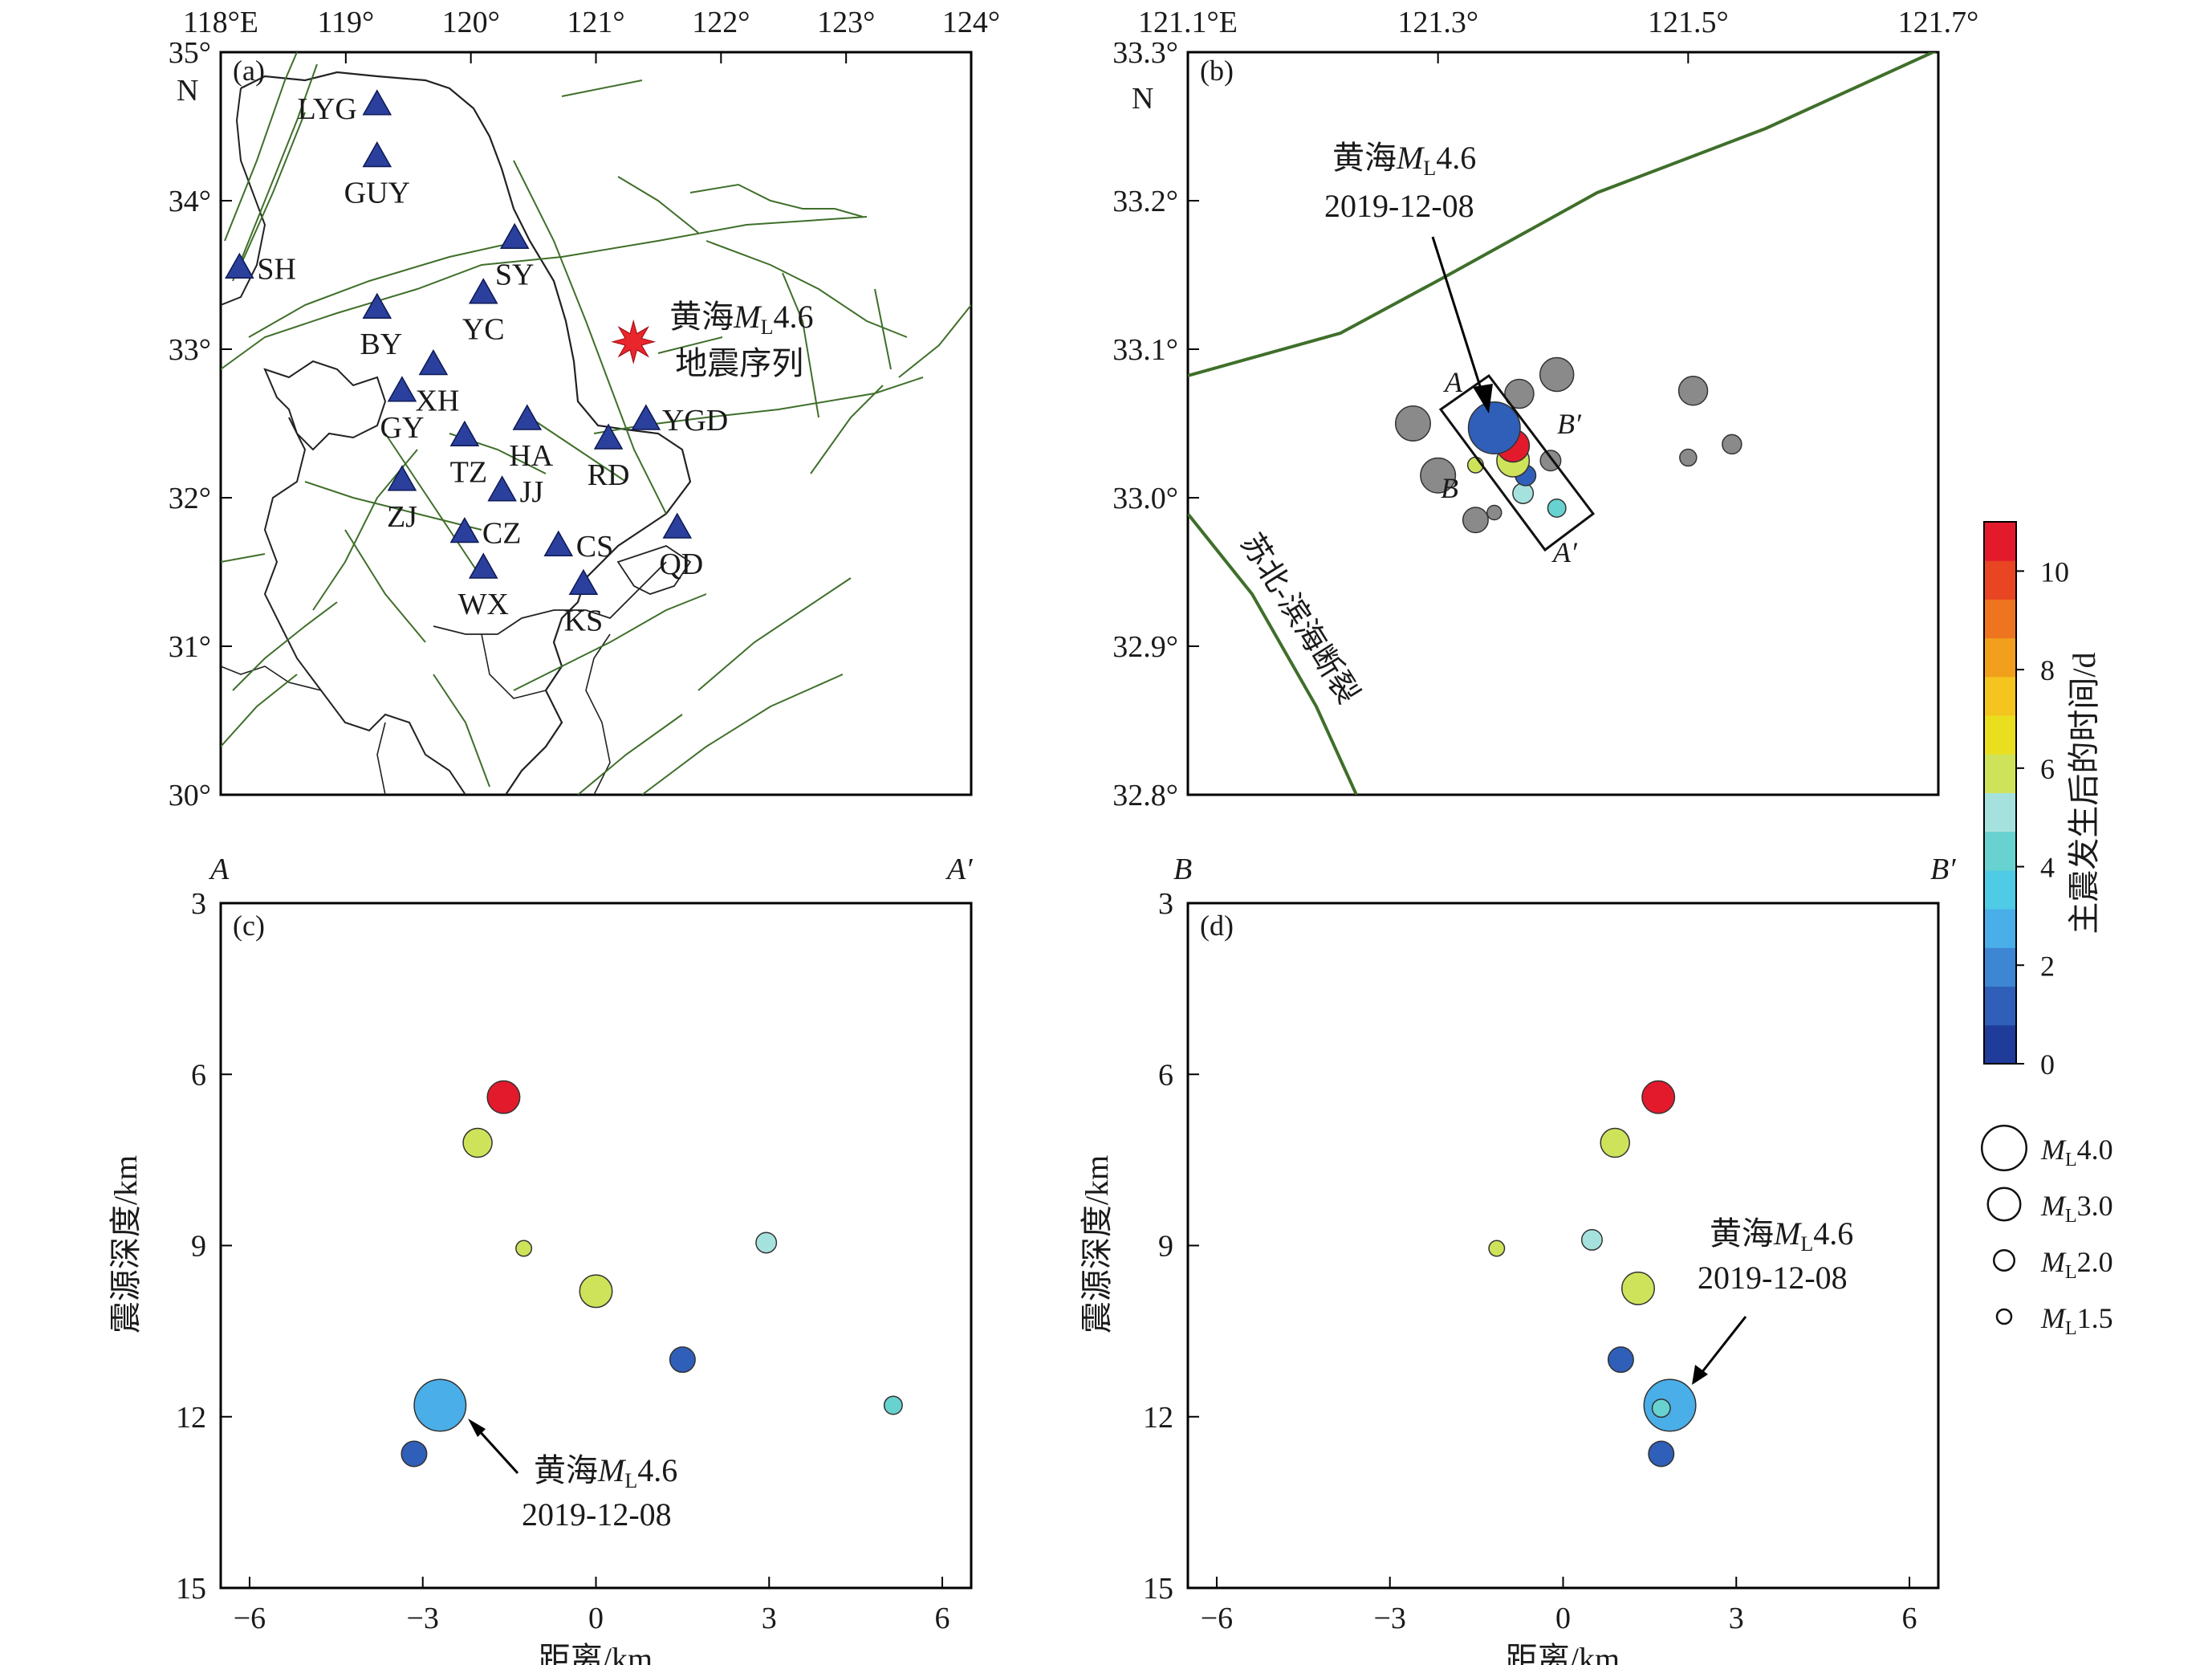  What do you see at coordinates (634, 341) in the screenshot?
I see `event-star` at bounding box center [634, 341].